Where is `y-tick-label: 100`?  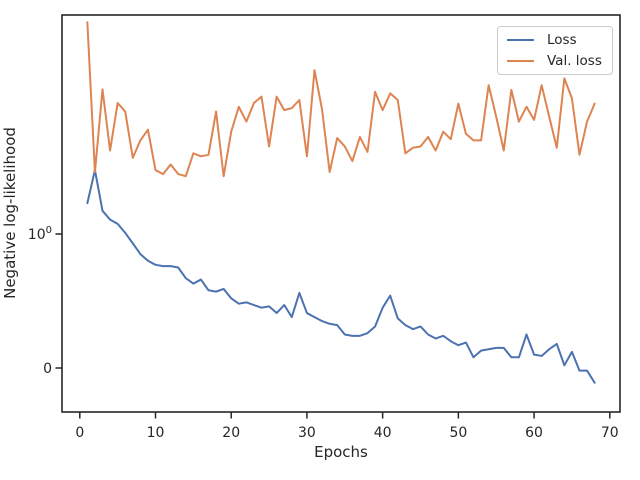 y-tick-label: 100 is located at coordinates (40, 234).